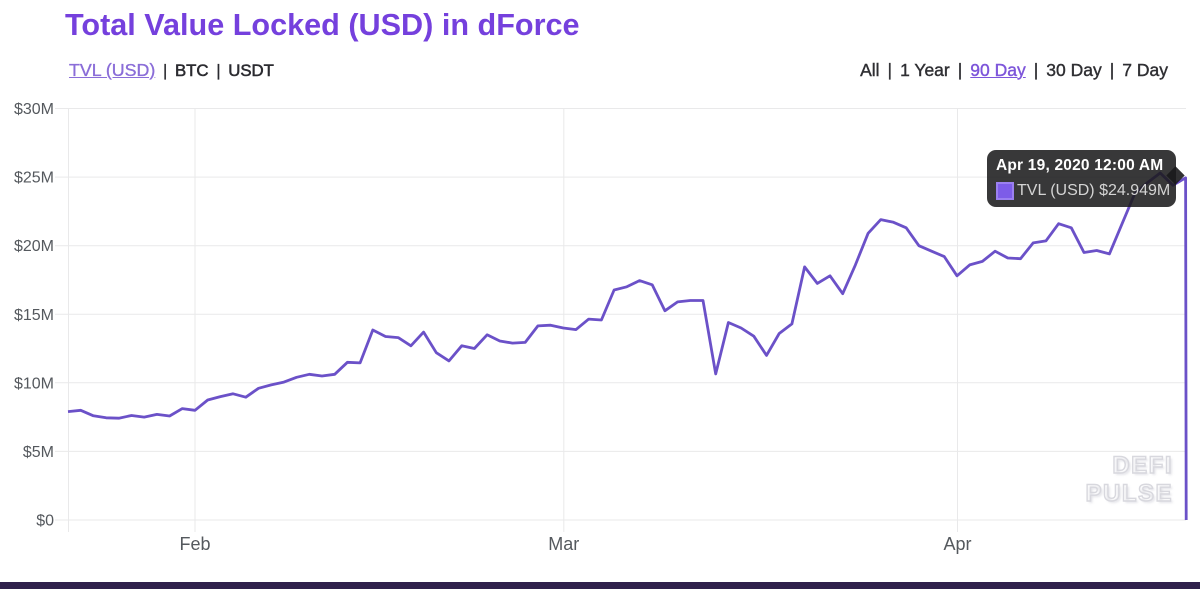  What do you see at coordinates (38, 452) in the screenshot?
I see `svg-text: $5M` at bounding box center [38, 452].